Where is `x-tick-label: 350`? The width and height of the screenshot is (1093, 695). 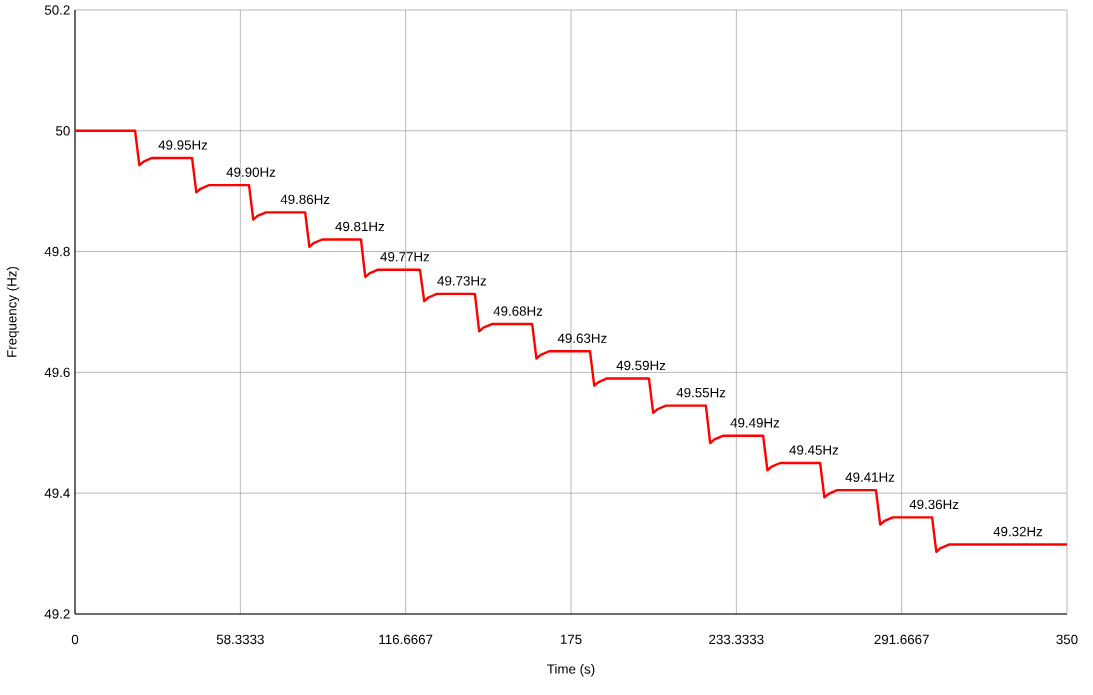
x-tick-label: 350 is located at coordinates (1067, 639).